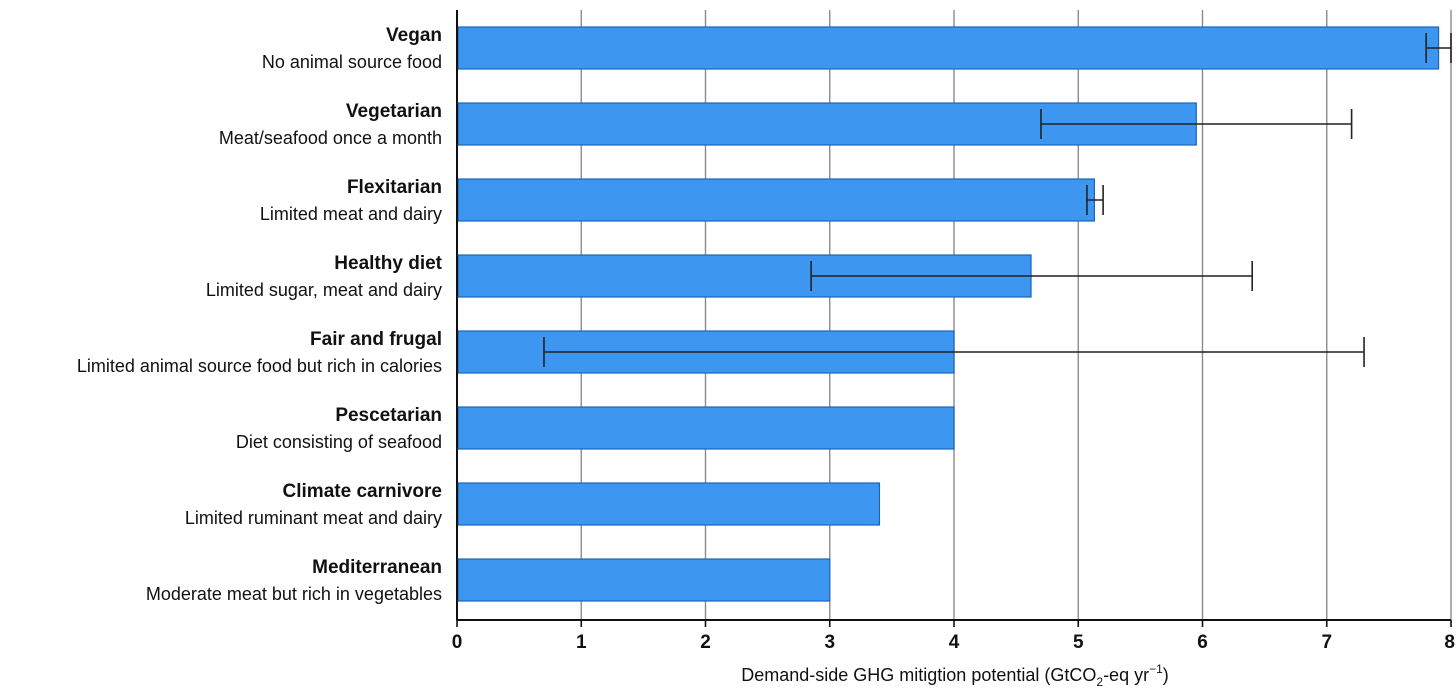  Describe the element at coordinates (1202, 642) in the screenshot. I see `x-tick-label: 6` at that location.